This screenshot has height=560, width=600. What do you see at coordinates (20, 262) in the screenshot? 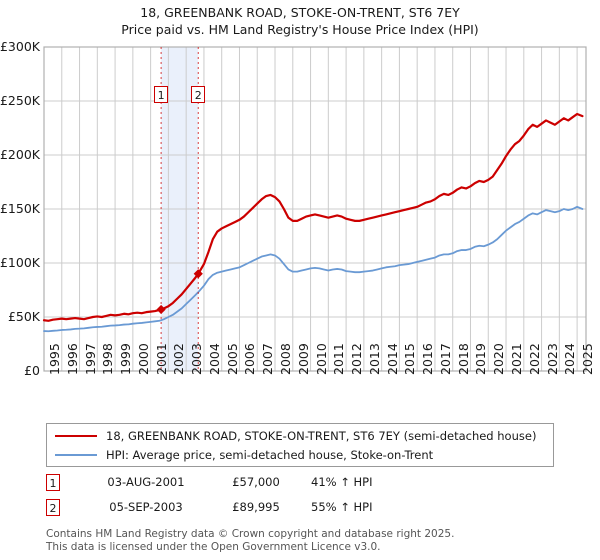
I see `y-axis-tick-label: £100K` at bounding box center [20, 262].